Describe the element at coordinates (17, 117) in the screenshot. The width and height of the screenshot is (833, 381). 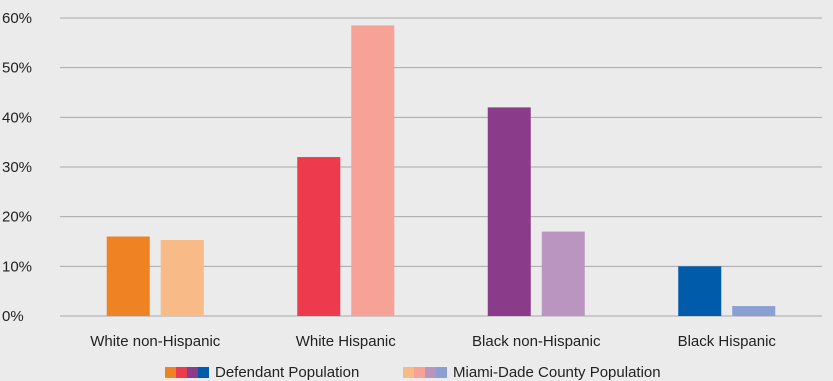
I see `y-tick-label: 40%` at that location.